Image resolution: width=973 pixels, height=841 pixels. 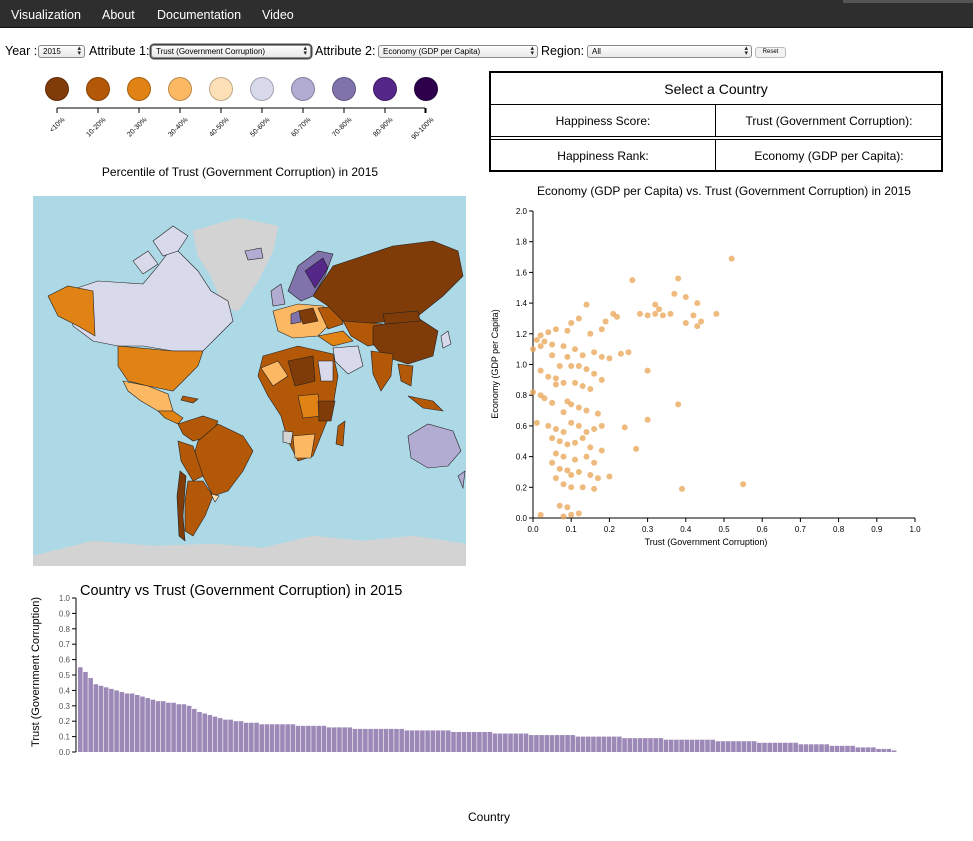 I want to click on scatter-points, so click(x=638, y=387).